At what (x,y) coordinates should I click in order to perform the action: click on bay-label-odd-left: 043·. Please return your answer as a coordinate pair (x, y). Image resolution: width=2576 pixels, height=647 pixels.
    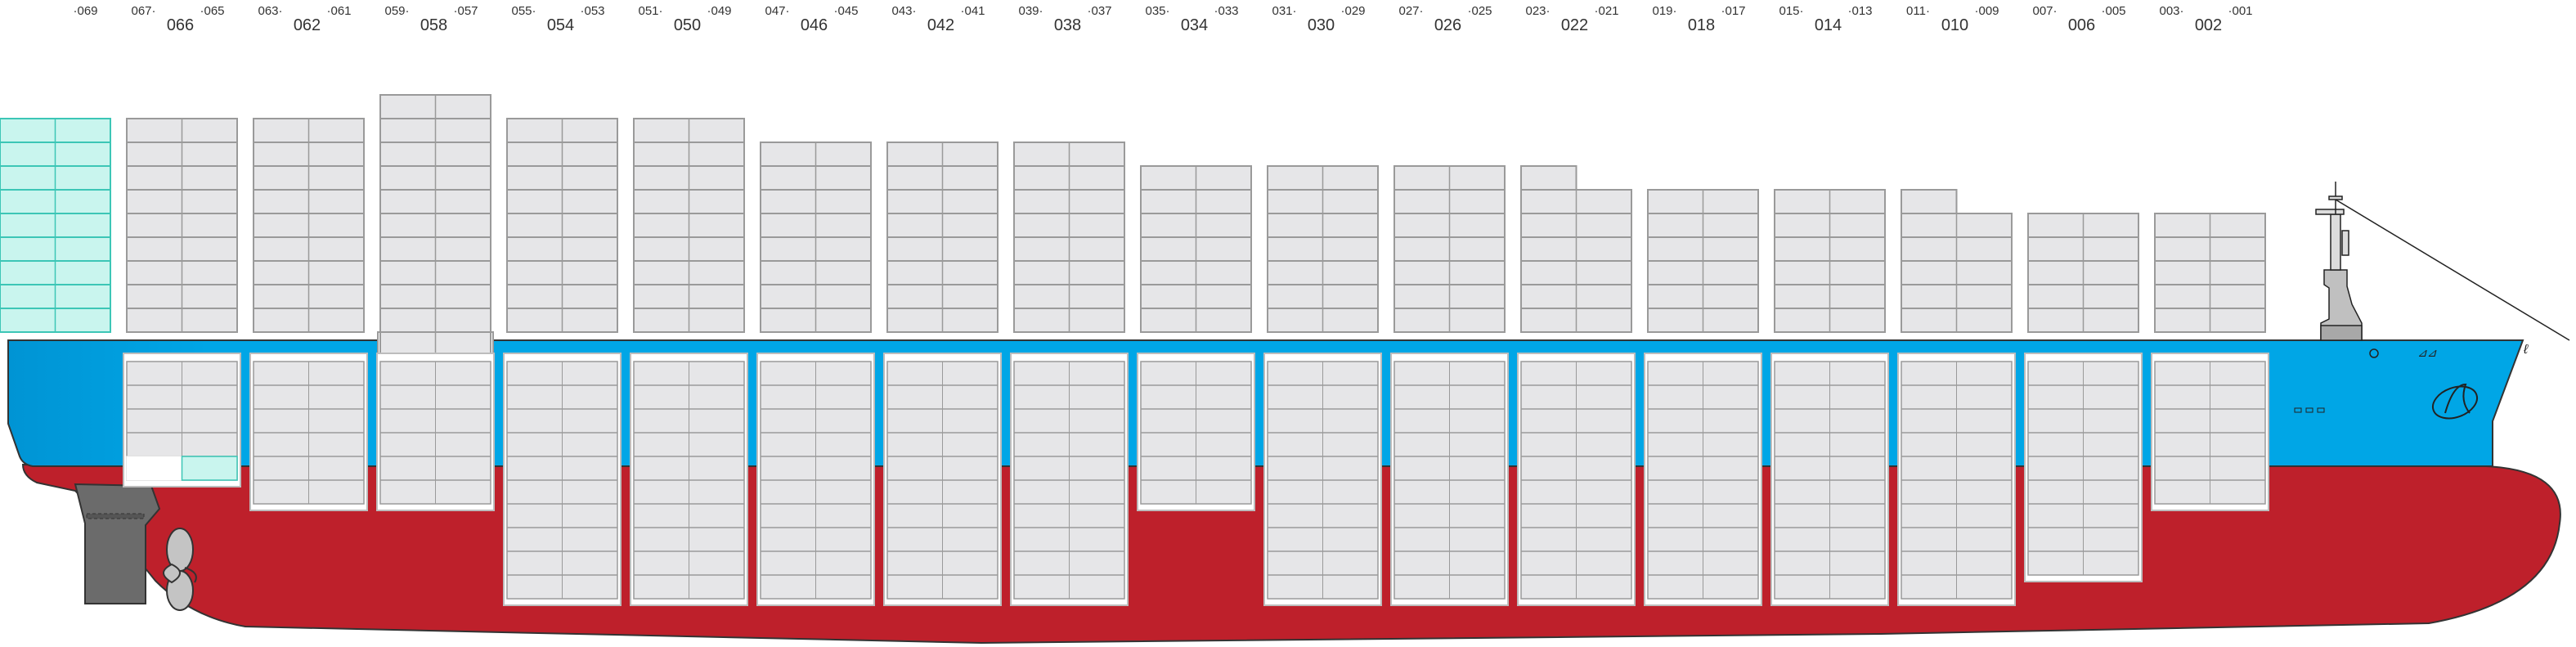
    Looking at the image, I should click on (904, 11).